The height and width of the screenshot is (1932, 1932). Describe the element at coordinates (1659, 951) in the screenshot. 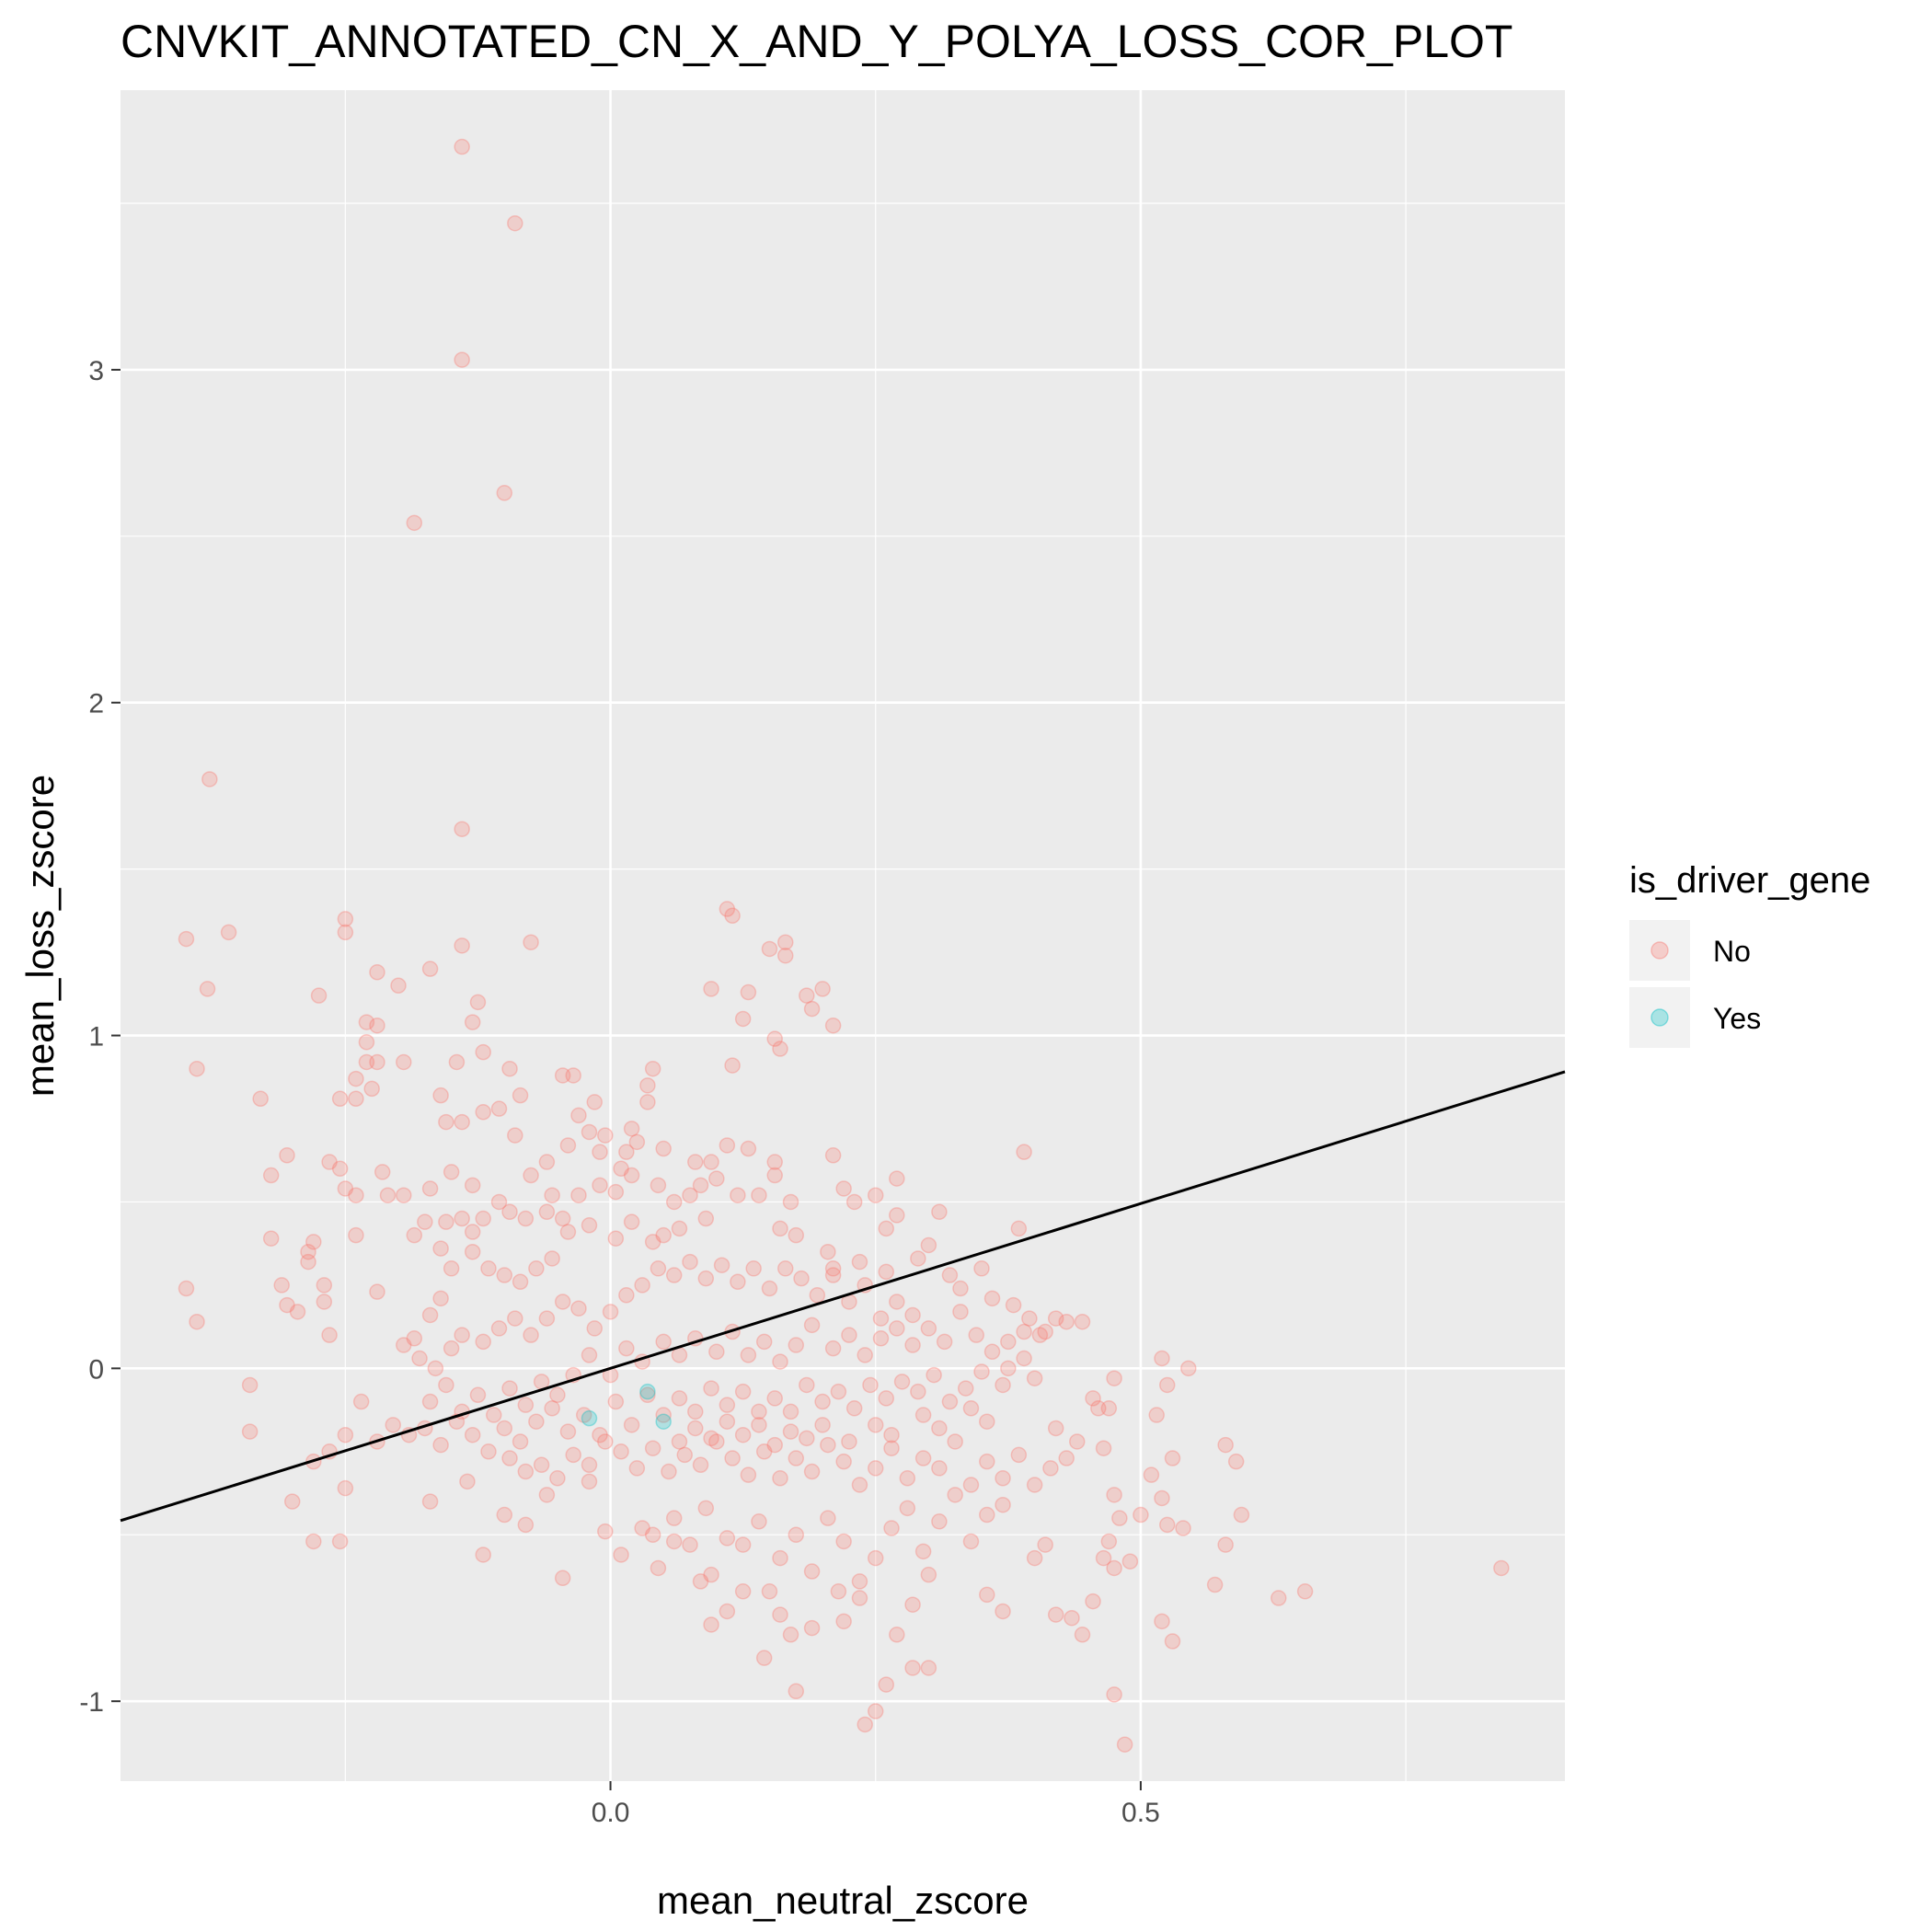

I see `legend-key-no` at that location.